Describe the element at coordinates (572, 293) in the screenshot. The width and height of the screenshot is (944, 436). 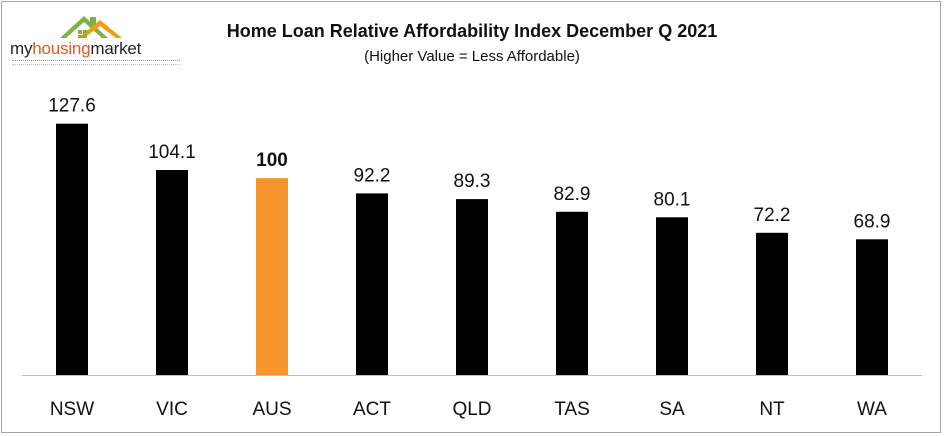
I see `bar-tas` at that location.